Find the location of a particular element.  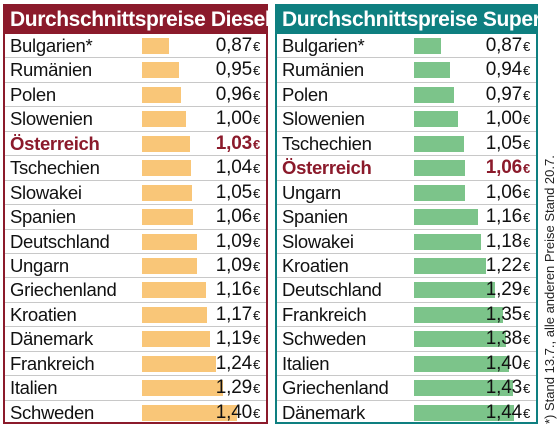

bar-row: Kroatien 1,22€ is located at coordinates (406, 266).